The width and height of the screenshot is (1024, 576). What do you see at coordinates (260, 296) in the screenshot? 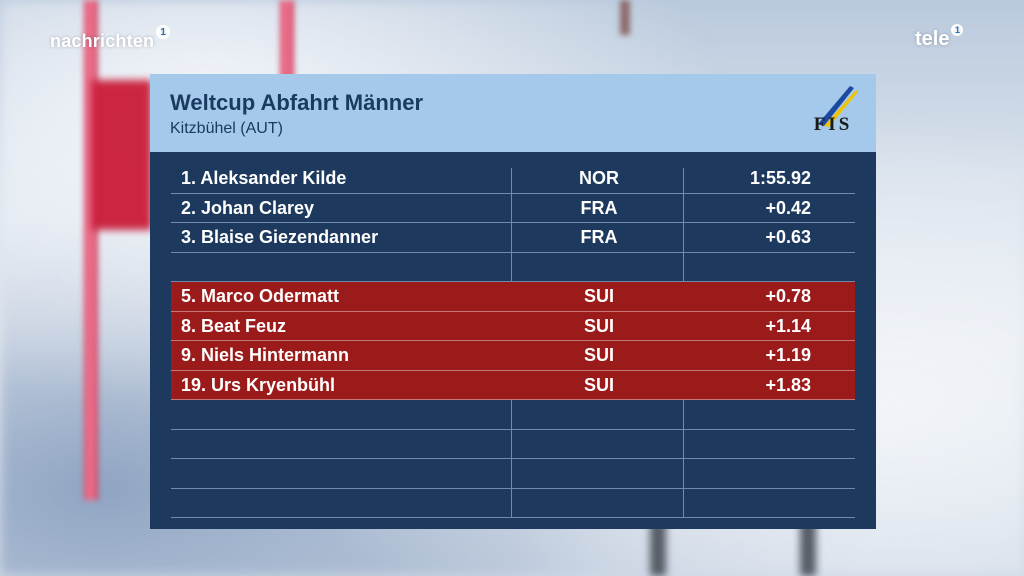
I see `athlete-name: 5. Marco Odermatt` at bounding box center [260, 296].